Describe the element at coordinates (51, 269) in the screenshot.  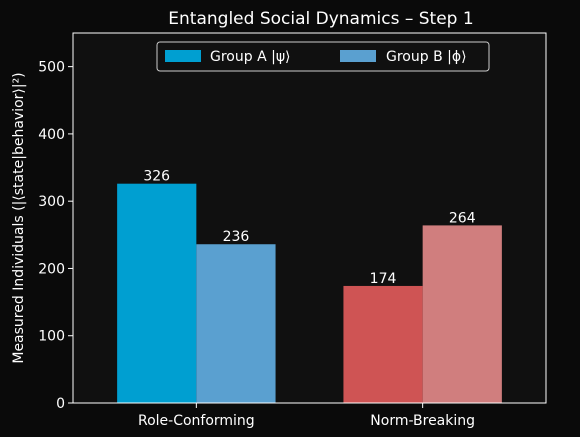
I see `y-tick-label: 200` at that location.